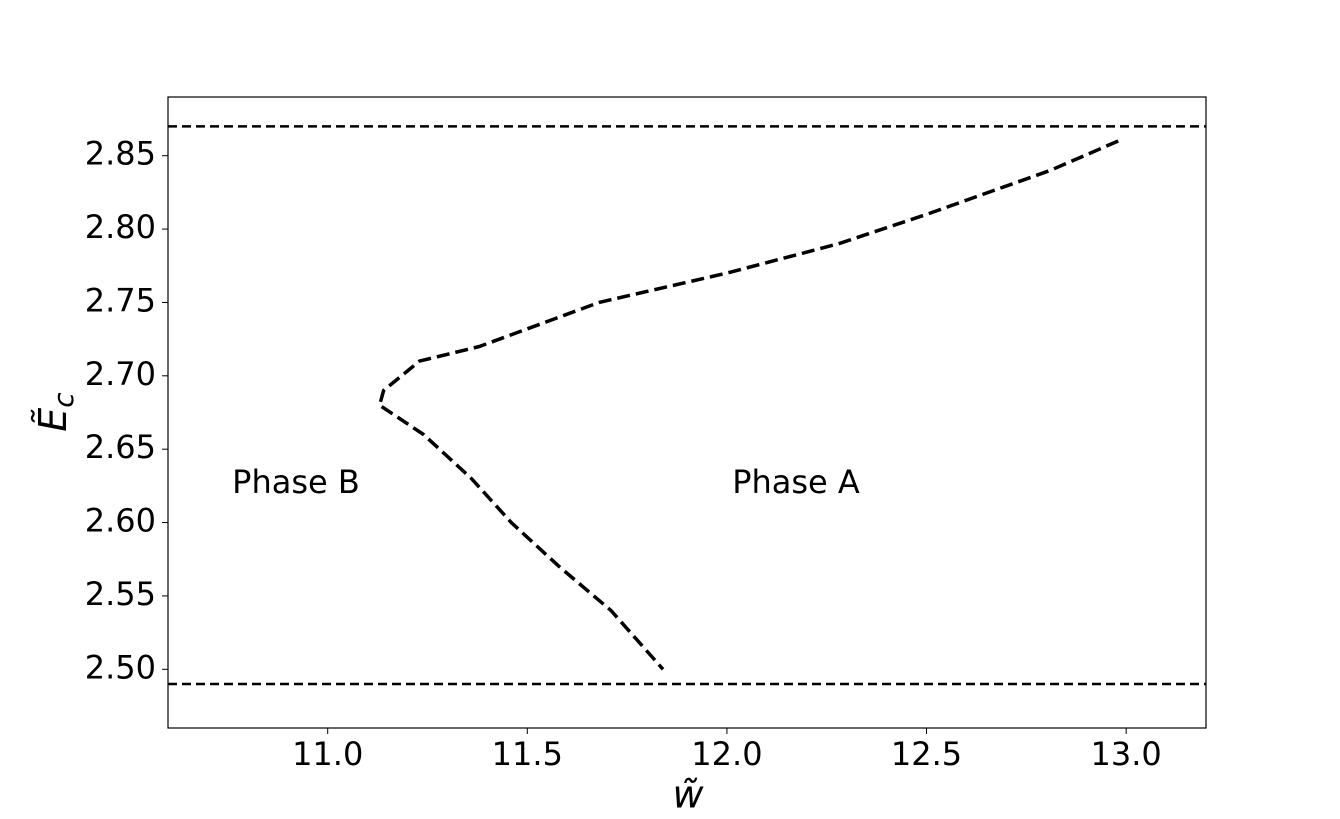 The height and width of the screenshot is (819, 1340). What do you see at coordinates (120, 594) in the screenshot?
I see `y-tick-label: 2.55` at bounding box center [120, 594].